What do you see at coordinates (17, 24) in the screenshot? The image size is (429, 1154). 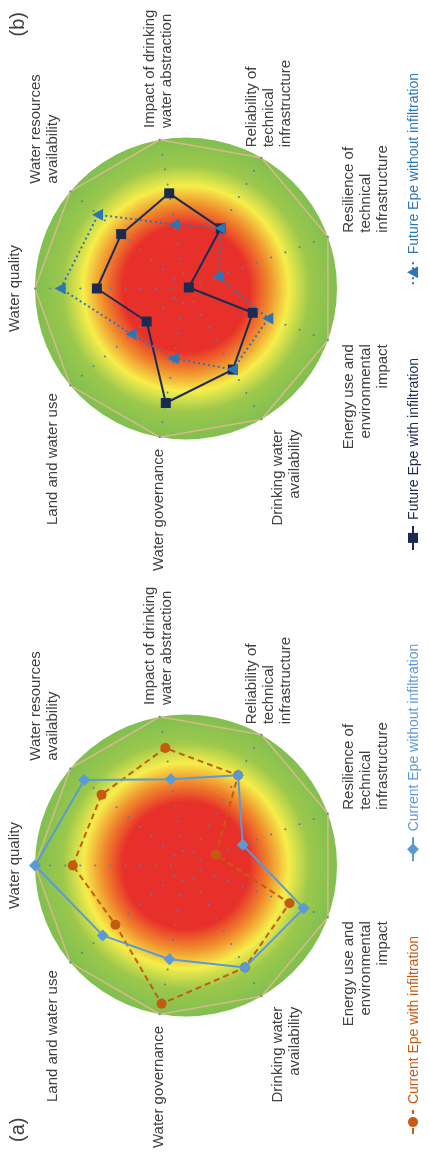 I see `chart-title: (b)` at bounding box center [17, 24].